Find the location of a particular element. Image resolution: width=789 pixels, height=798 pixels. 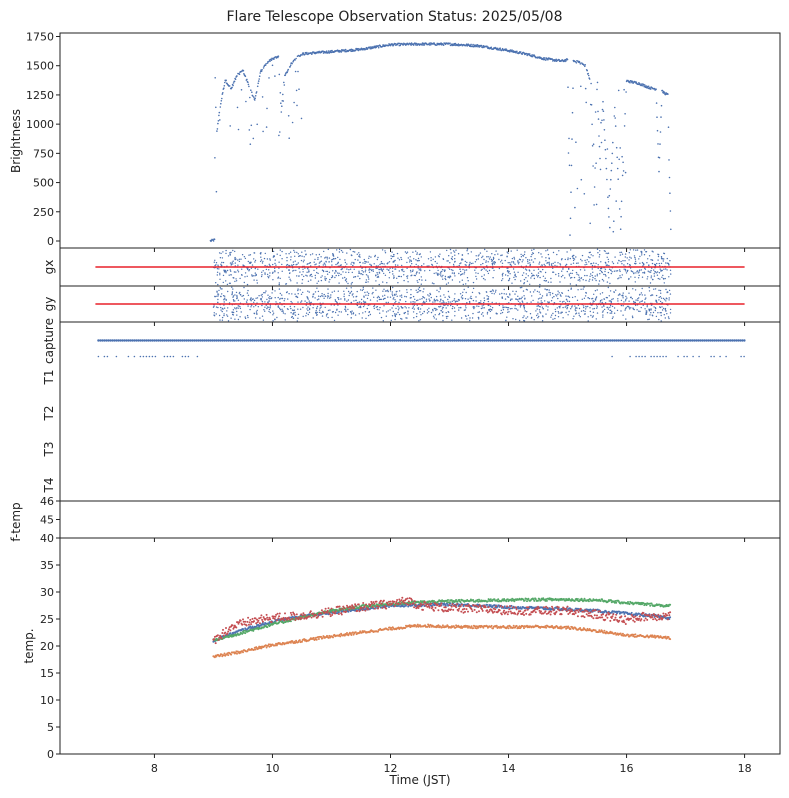

temp-blue-point is located at coordinates (262, 624).